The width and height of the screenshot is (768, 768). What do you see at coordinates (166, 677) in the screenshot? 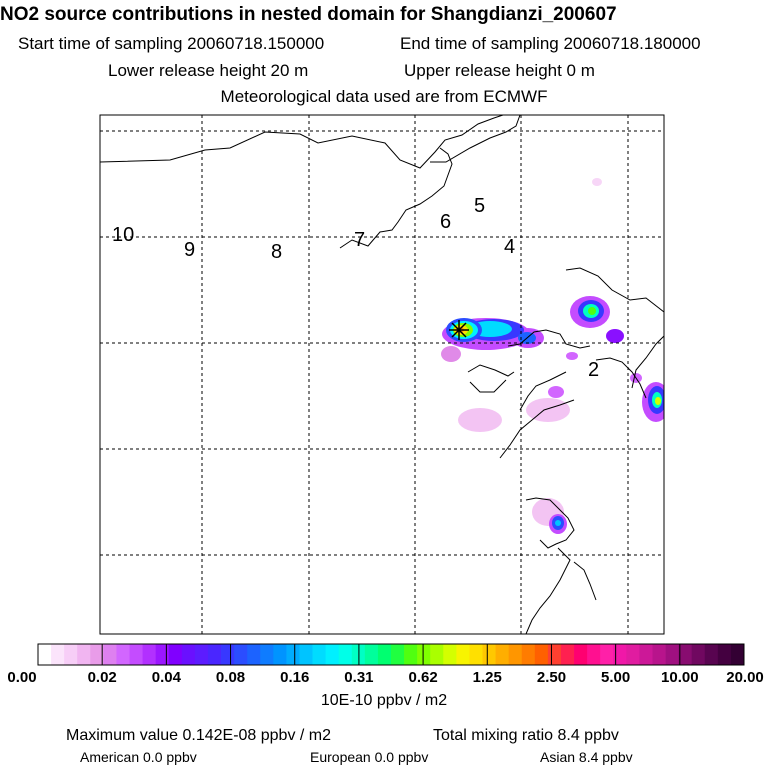
I see `colorbar-tick-label: 0.04` at bounding box center [166, 677].